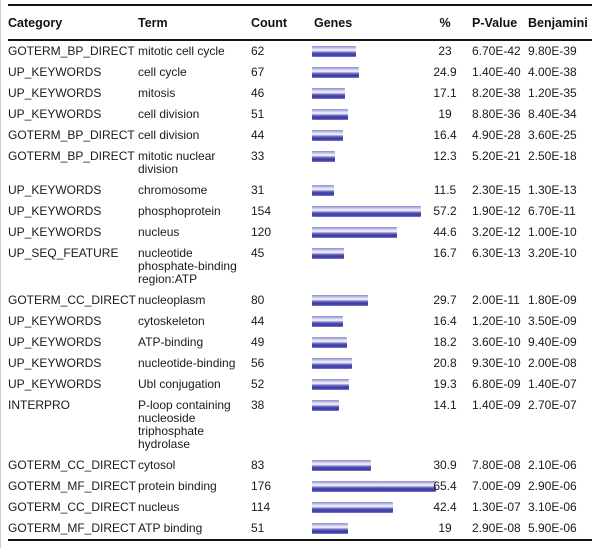  Describe the element at coordinates (445, 486) in the screenshot. I see `percent-cell: 65.4` at that location.